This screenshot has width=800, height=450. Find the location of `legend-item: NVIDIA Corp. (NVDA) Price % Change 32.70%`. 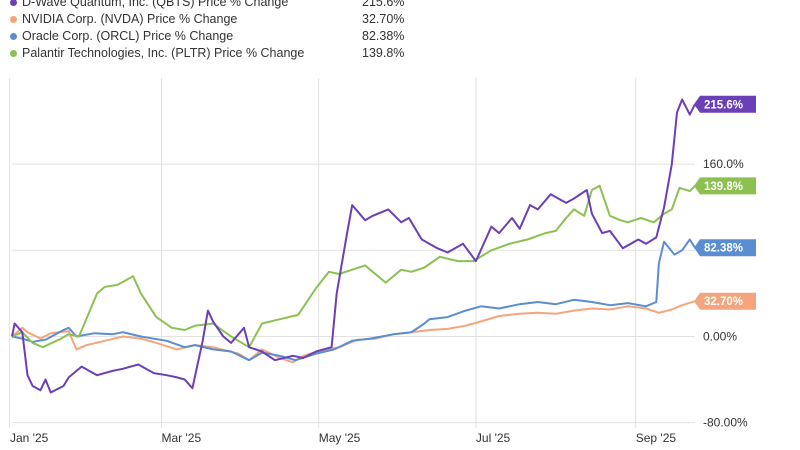

legend-item: NVIDIA Corp. (NVDA) Price % Change 32.70% is located at coordinates (210, 19).